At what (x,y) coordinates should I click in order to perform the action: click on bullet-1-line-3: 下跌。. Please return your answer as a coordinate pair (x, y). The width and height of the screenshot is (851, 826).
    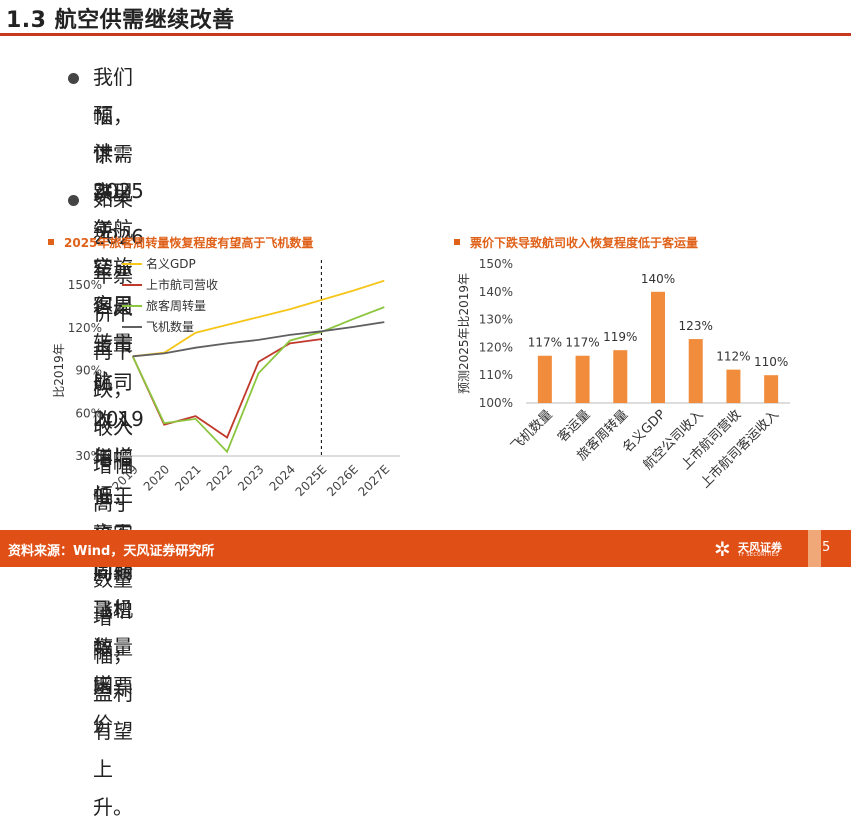
    Looking at the image, I should click on (113, 174).